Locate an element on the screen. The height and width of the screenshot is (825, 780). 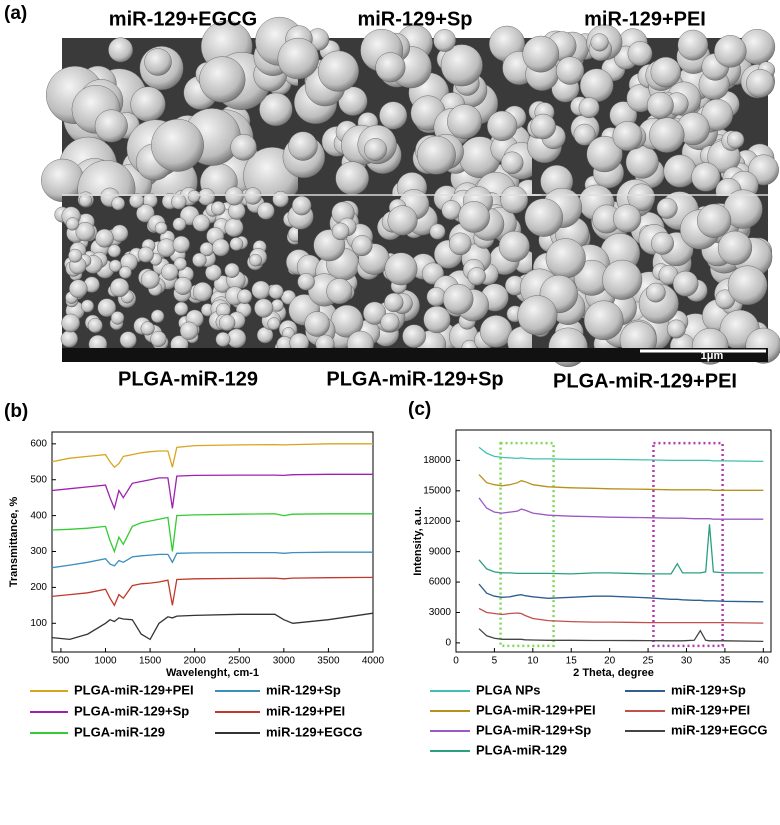
legend-label: PLGA NPs is located at coordinates (508, 689).